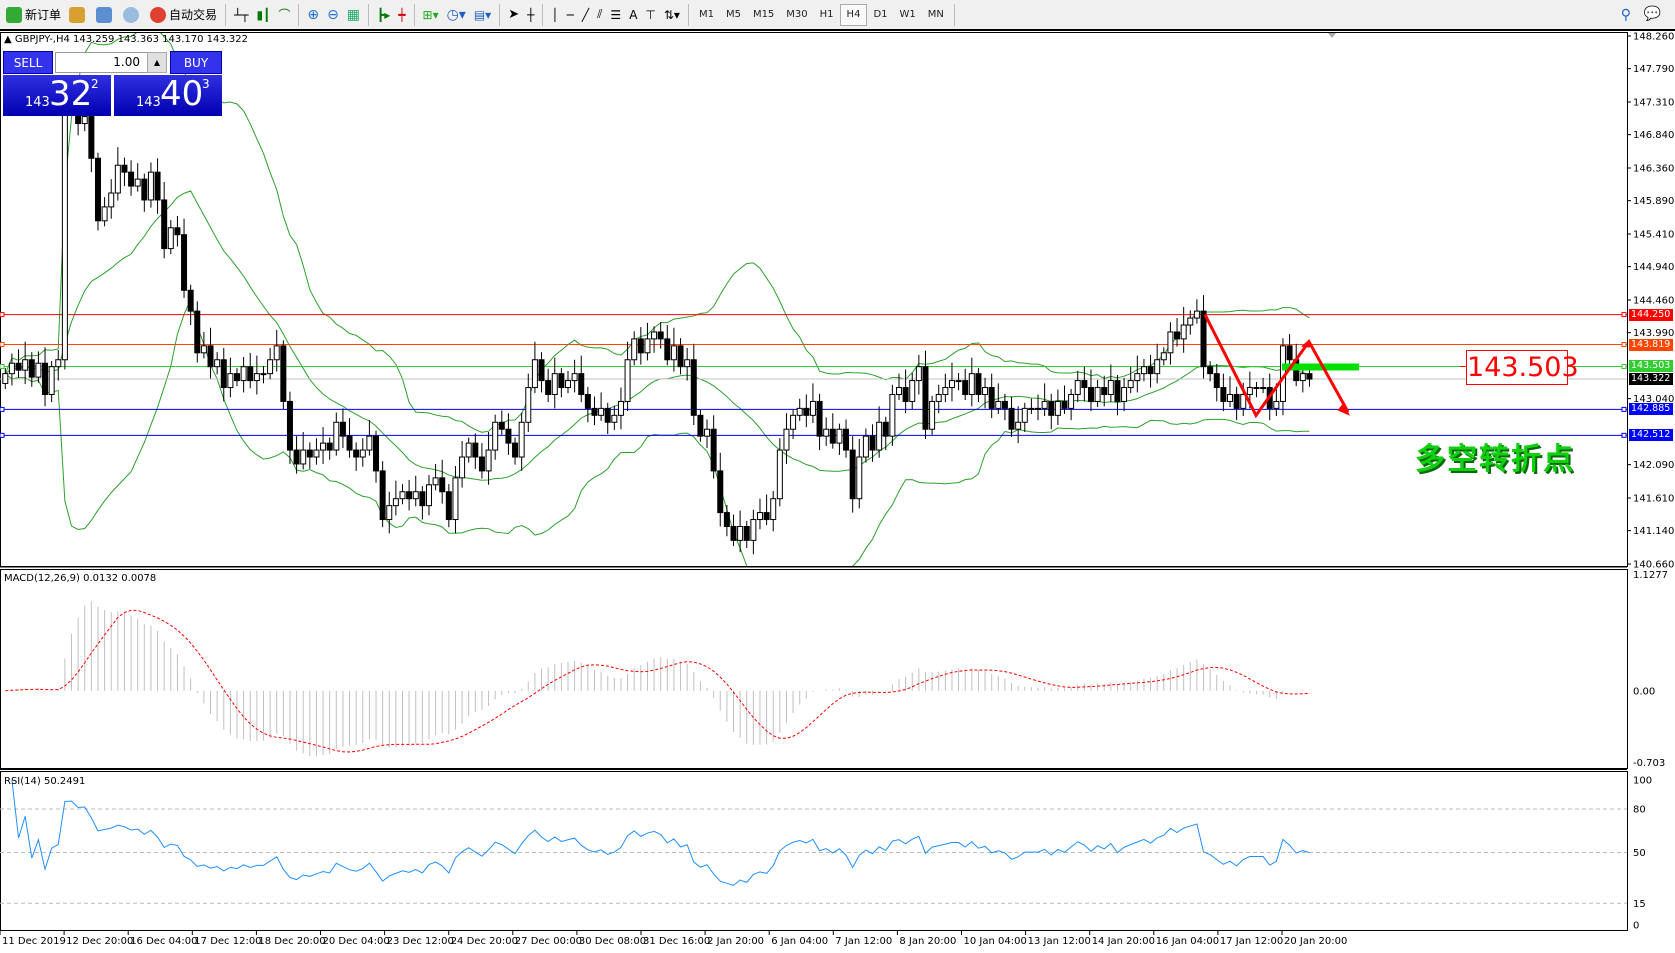  What do you see at coordinates (291, 941) in the screenshot?
I see `time-tick-label: 18 Dec 20:00` at bounding box center [291, 941].